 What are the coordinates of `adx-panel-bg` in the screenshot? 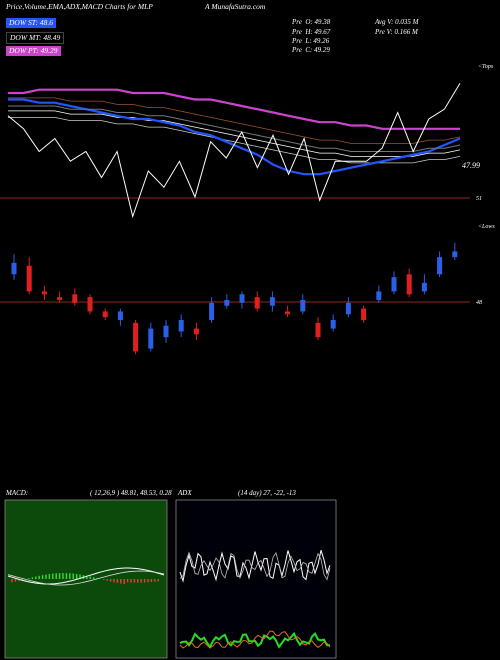 It's located at (256, 579).